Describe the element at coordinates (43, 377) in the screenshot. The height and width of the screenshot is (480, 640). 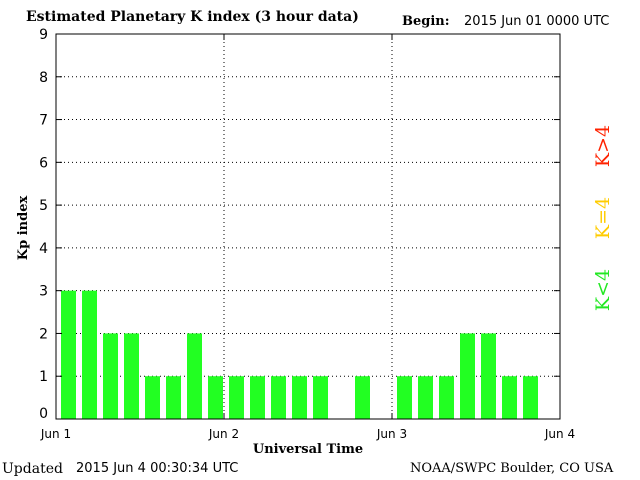
I see `y-tick-label: 1` at that location.